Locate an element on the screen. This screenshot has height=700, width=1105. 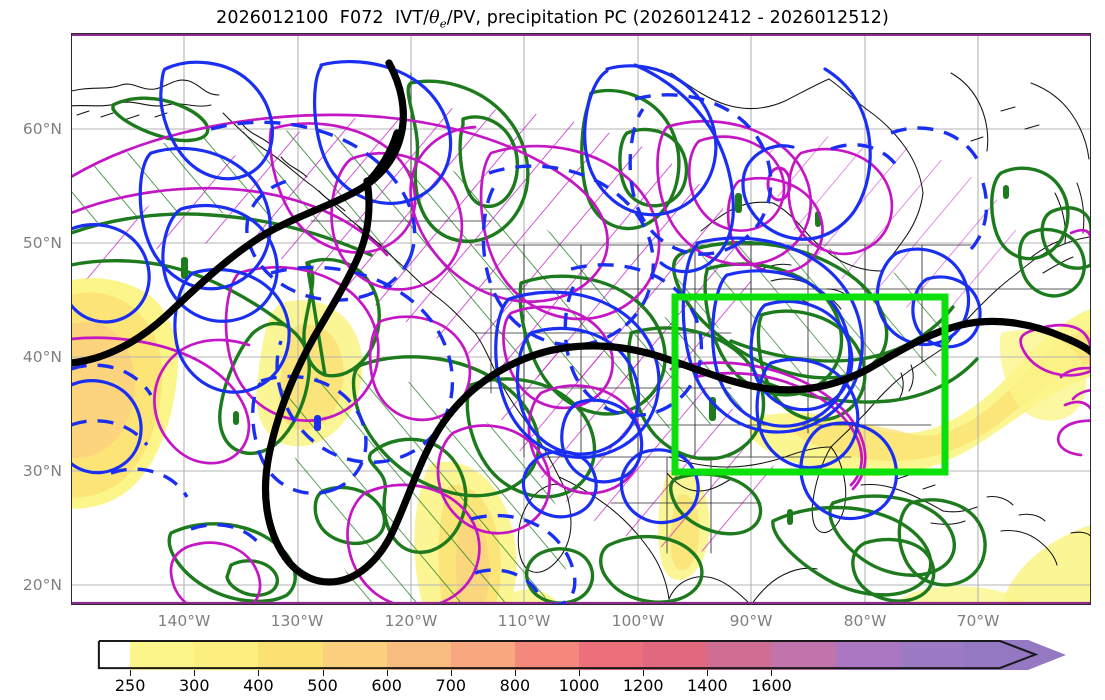
x-tick-label-130W: 130°W is located at coordinates (297, 621).